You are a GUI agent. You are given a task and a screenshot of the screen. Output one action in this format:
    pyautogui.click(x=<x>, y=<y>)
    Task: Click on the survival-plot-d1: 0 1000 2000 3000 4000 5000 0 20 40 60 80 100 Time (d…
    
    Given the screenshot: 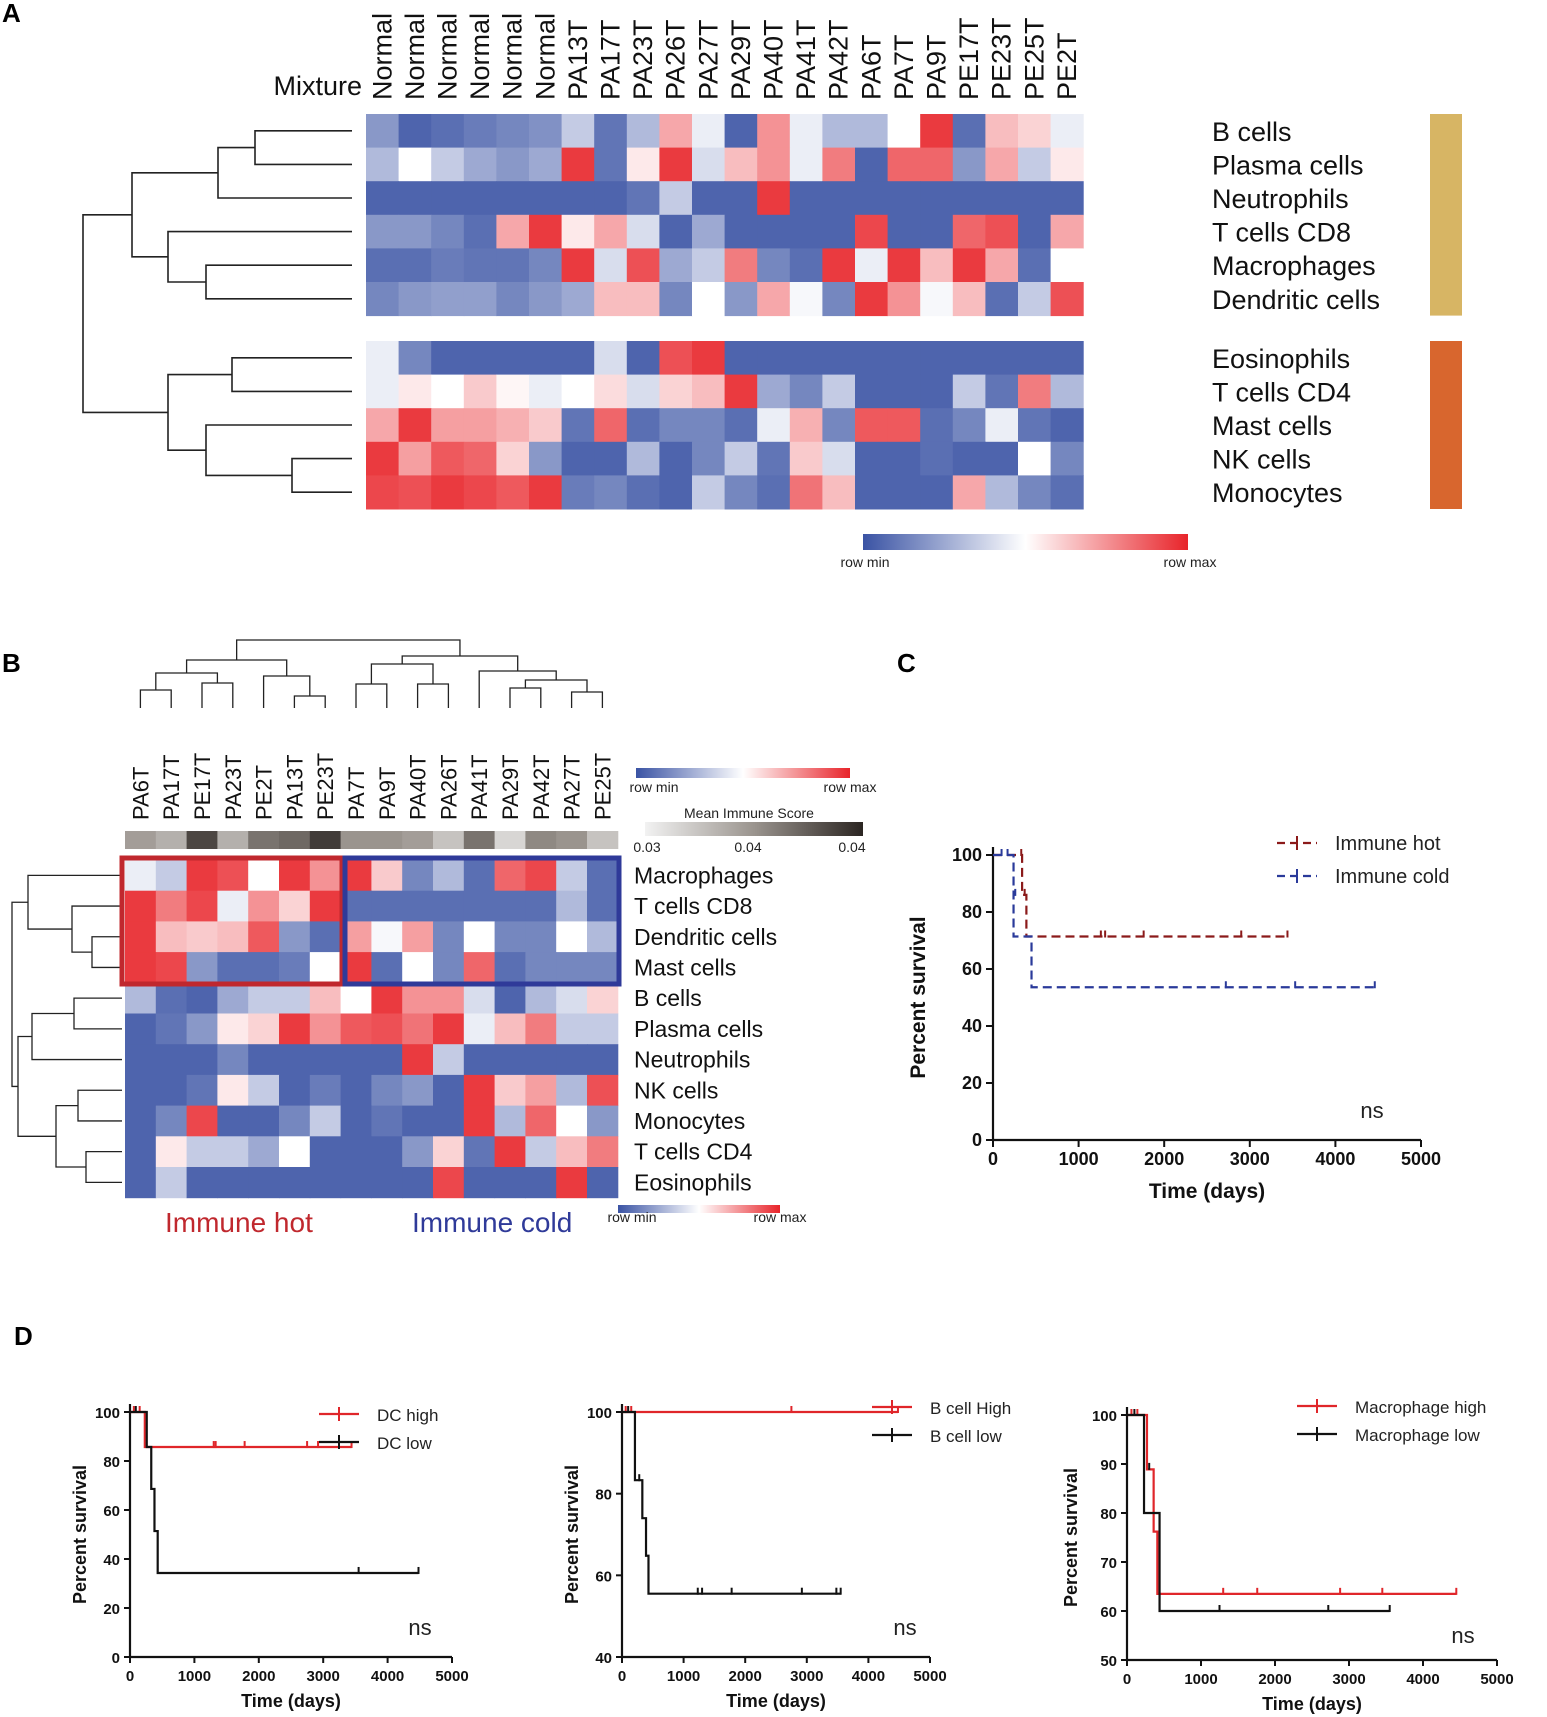 What is the action you would take?
    pyautogui.click(x=269, y=1557)
    